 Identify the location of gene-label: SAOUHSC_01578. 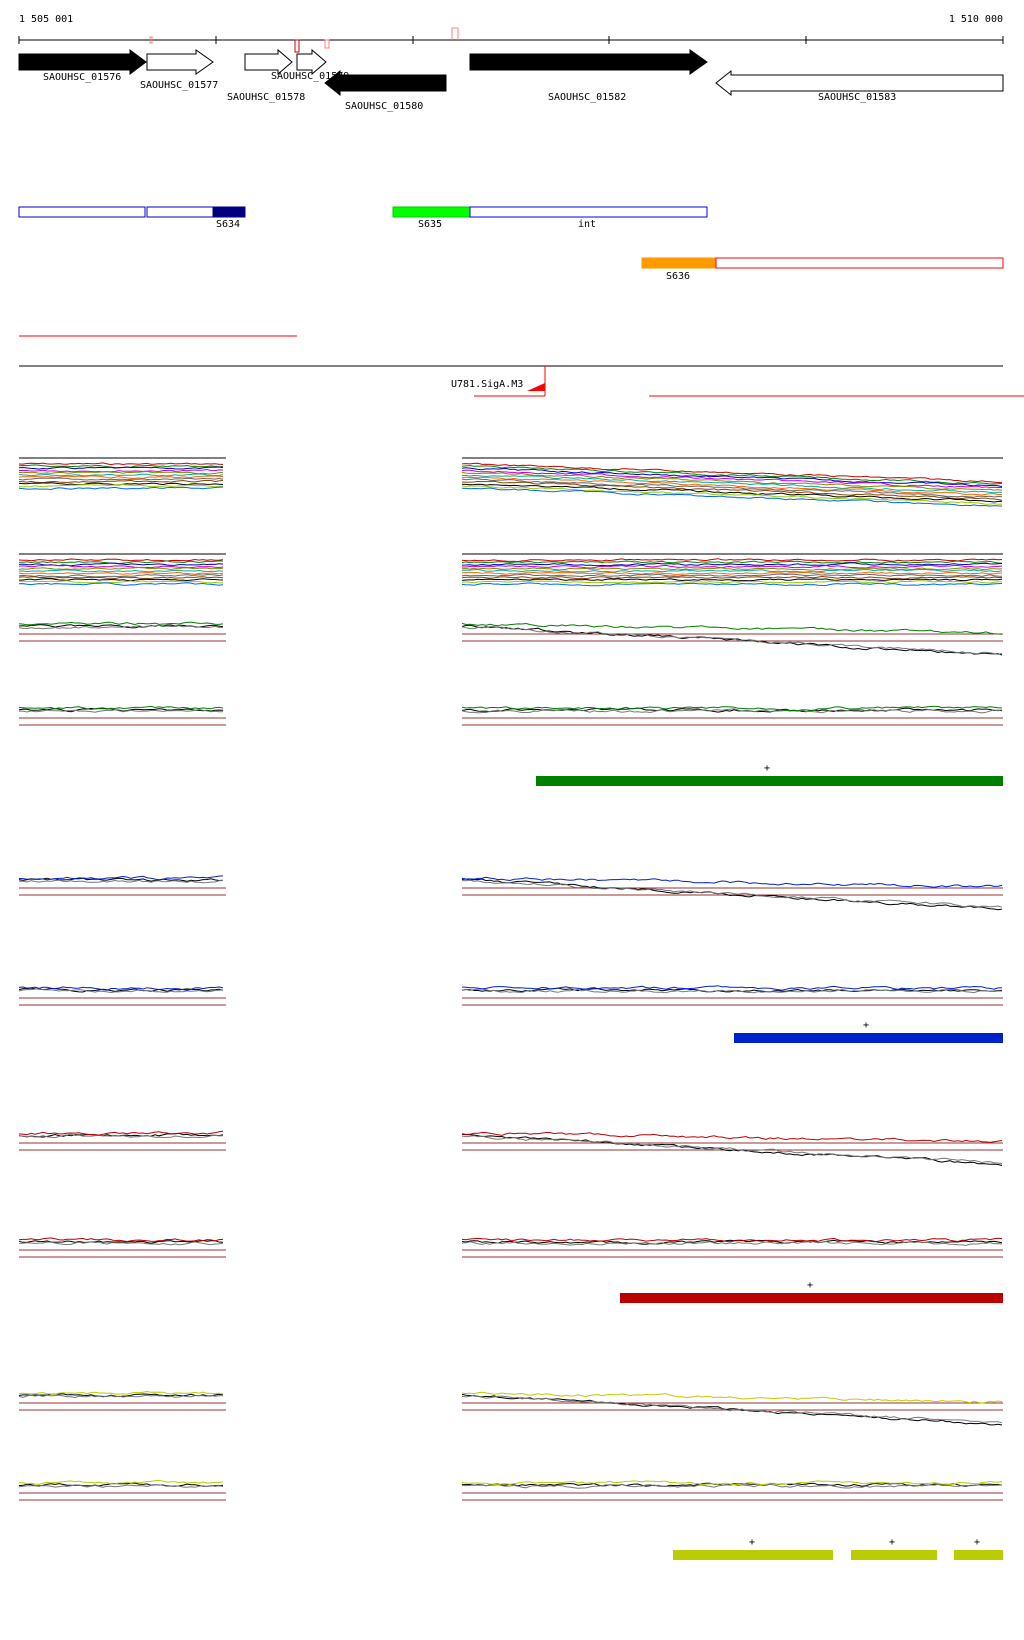
(266, 97).